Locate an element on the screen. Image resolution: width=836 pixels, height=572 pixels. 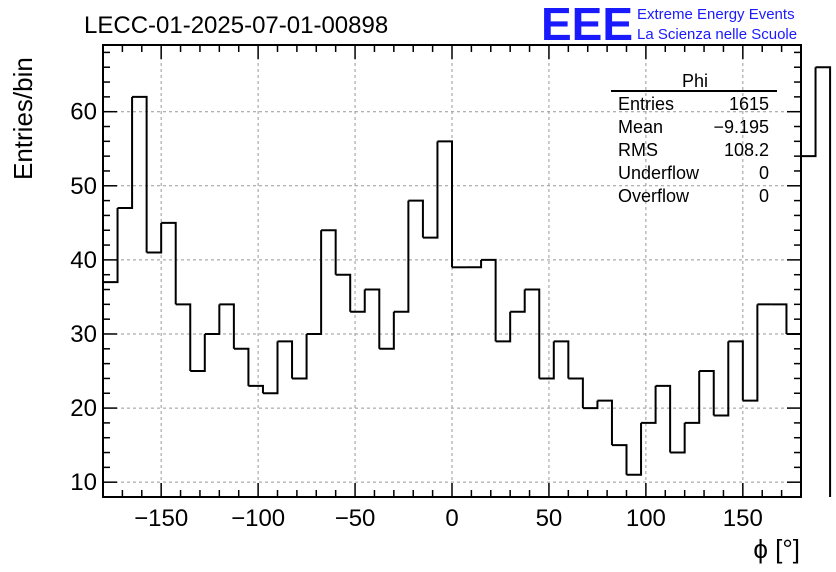
x-tick-label: 50 is located at coordinates (549, 518).